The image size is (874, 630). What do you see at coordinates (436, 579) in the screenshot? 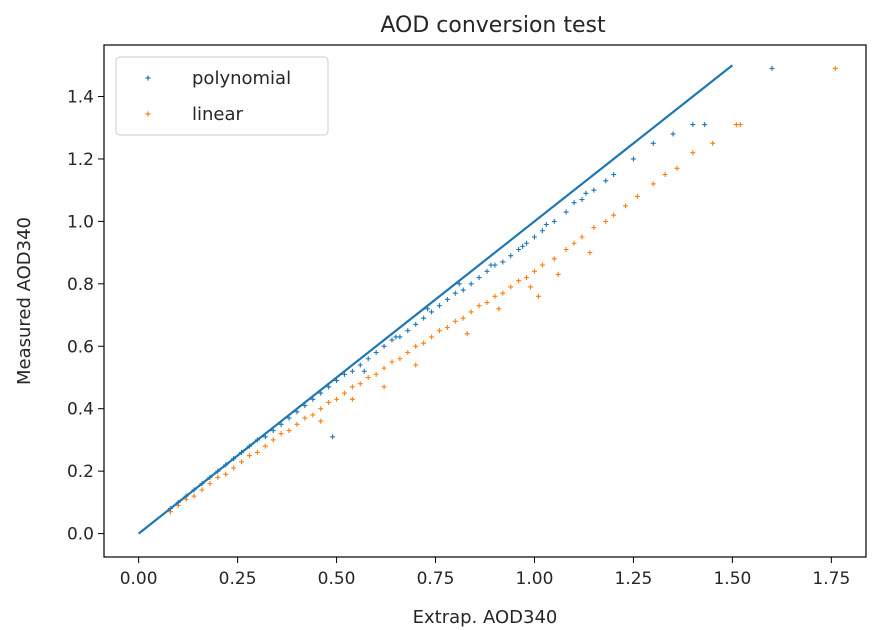
I see `x-tick-label: 0.75` at bounding box center [436, 579].